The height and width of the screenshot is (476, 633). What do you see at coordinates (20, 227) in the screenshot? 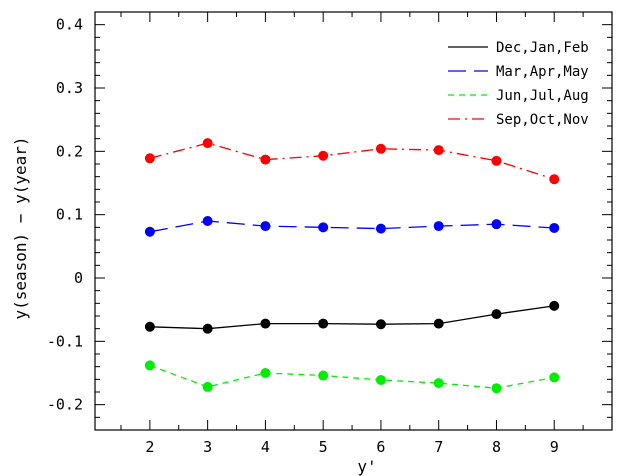
I see `y-axis-title: y(season) − y(year)` at bounding box center [20, 227].